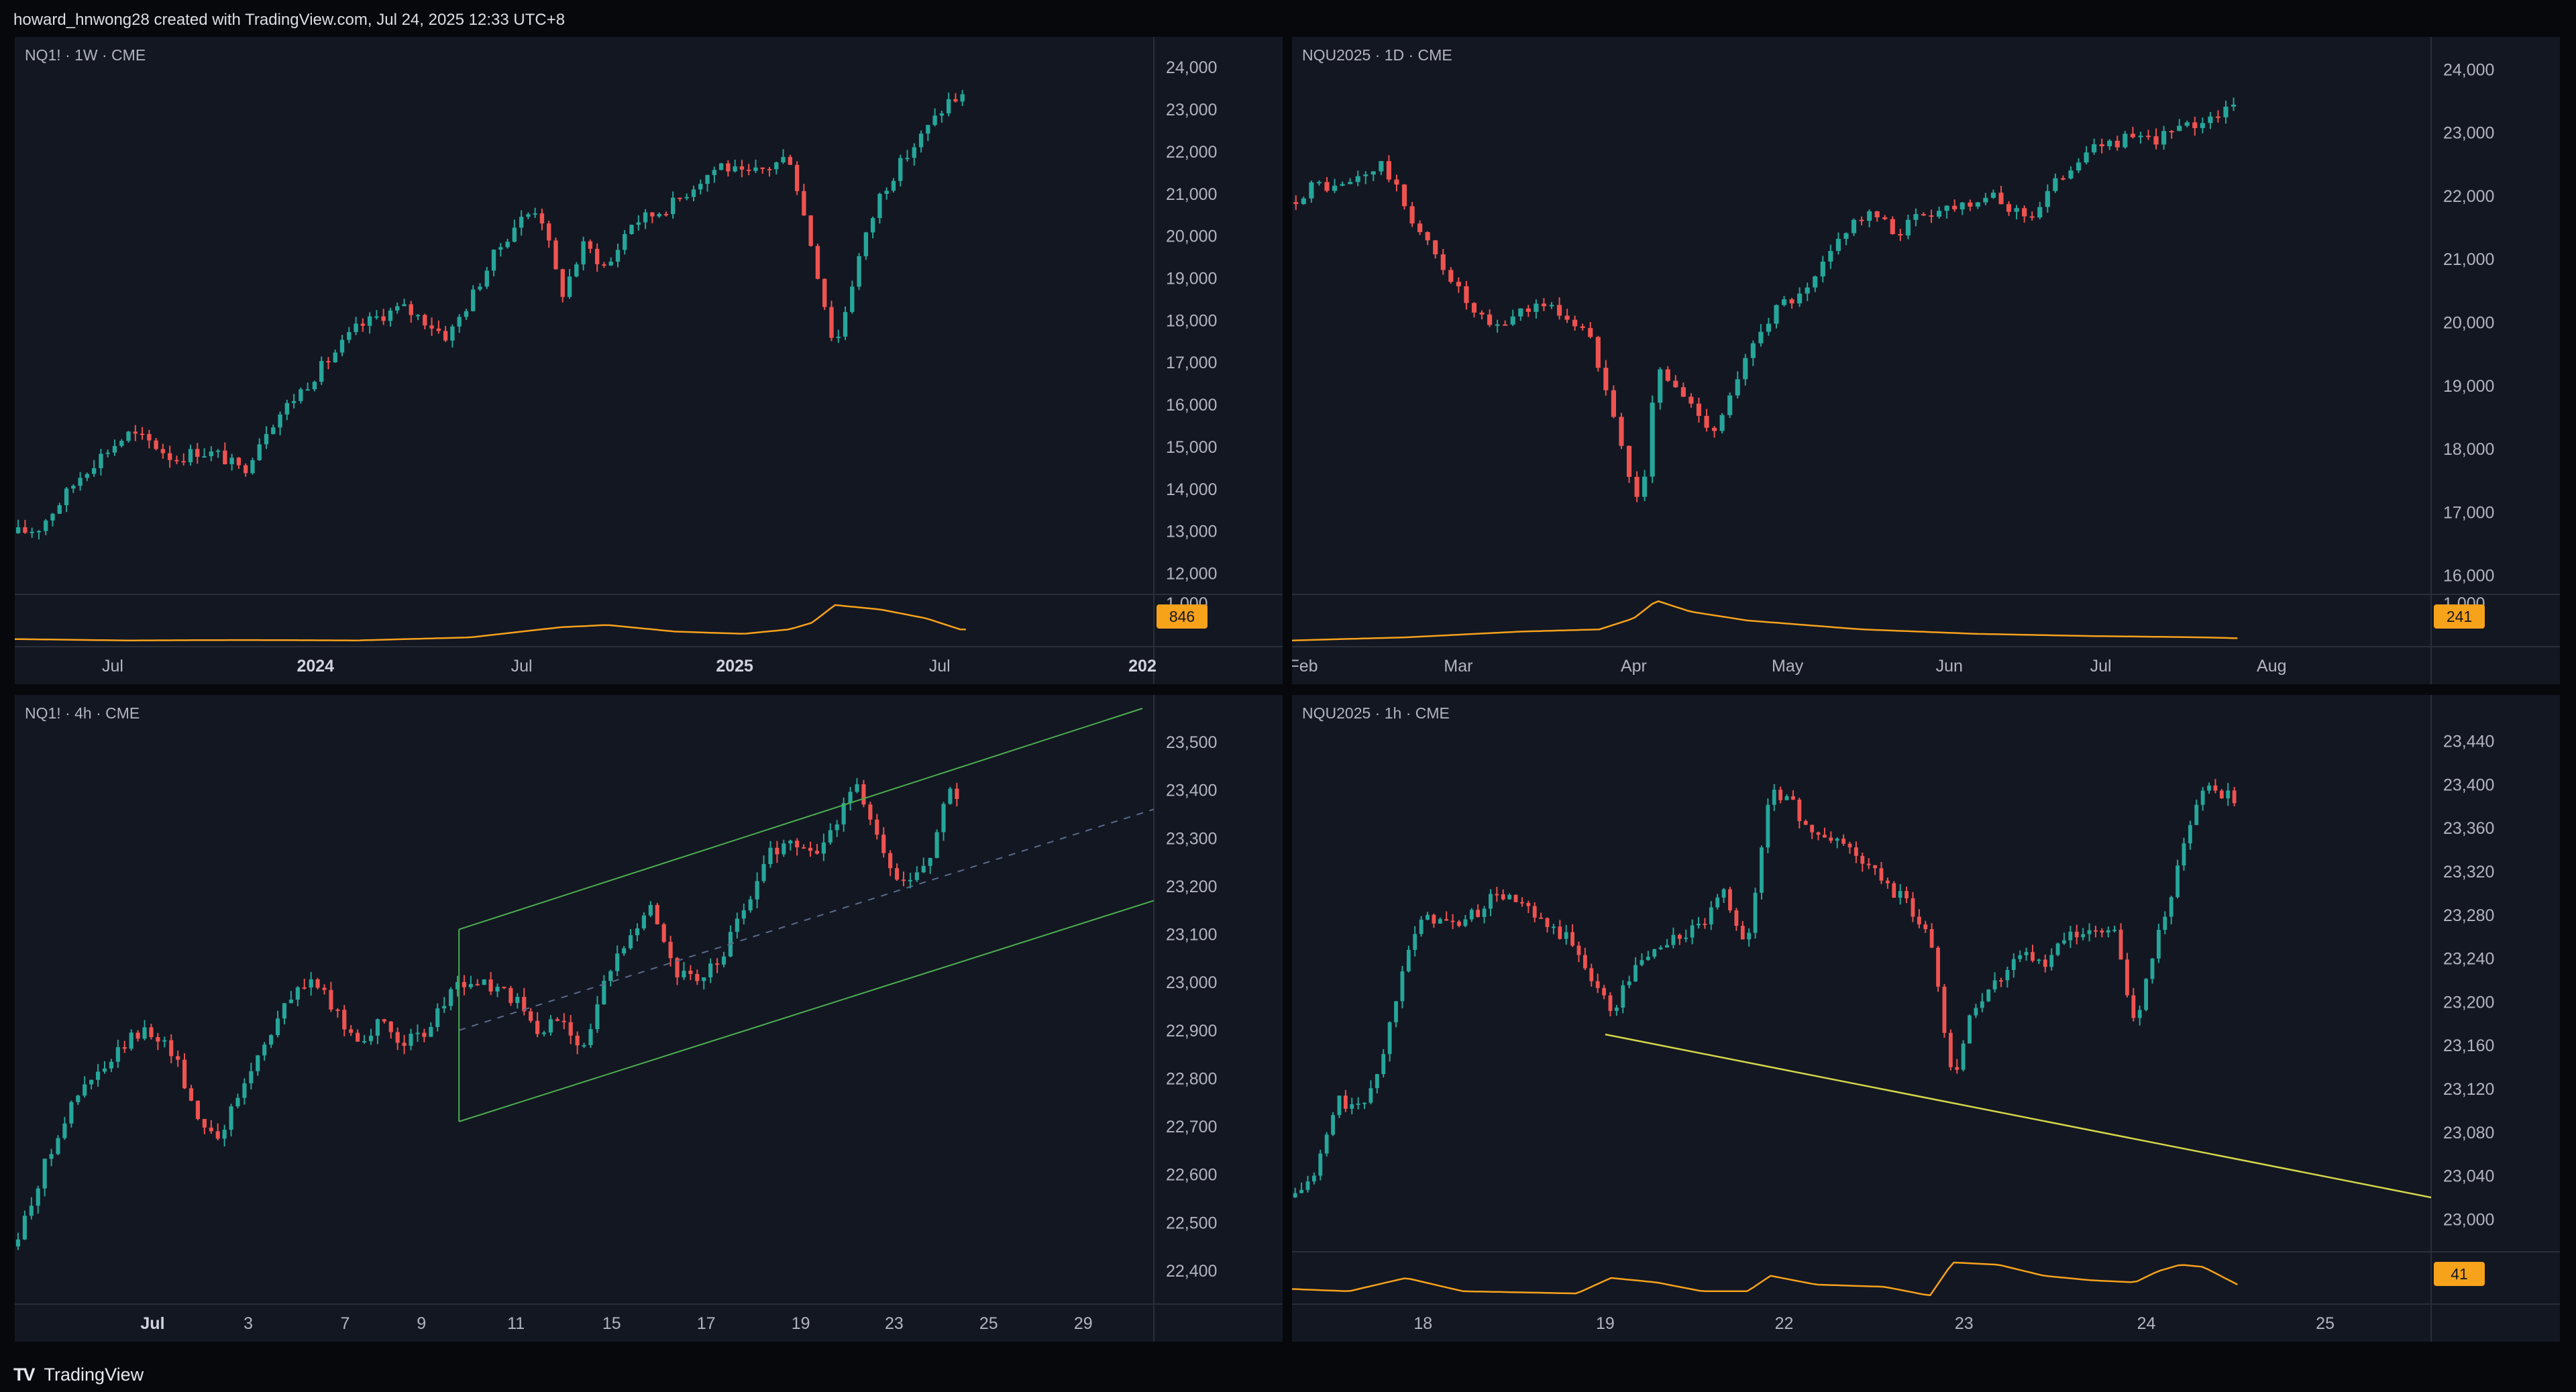  What do you see at coordinates (1191, 1271) in the screenshot?
I see `price-tick-label: 22,400` at bounding box center [1191, 1271].